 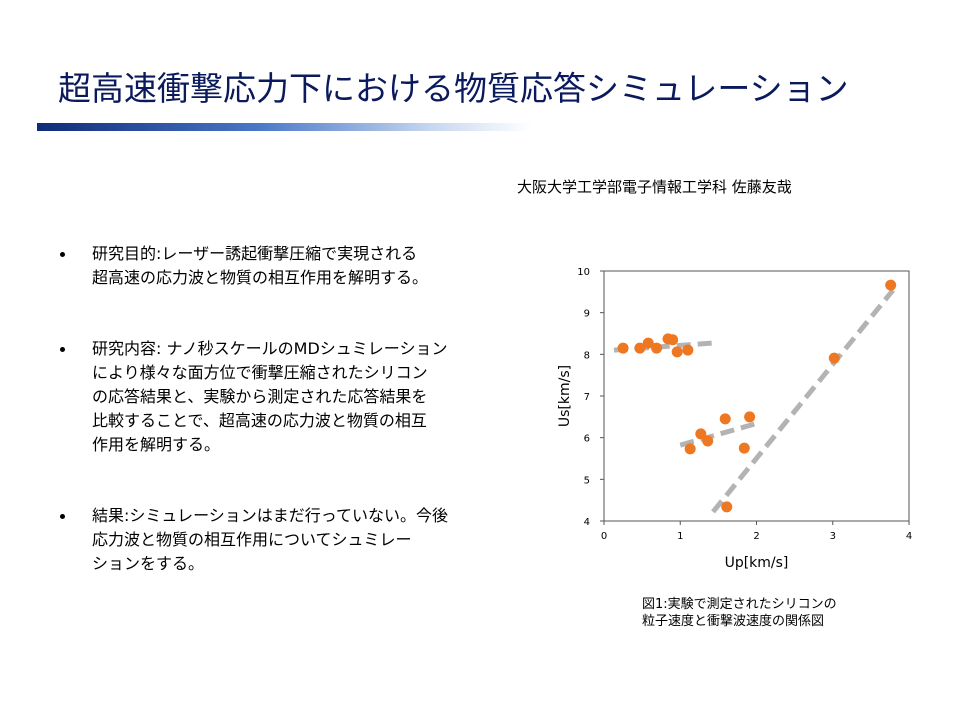 I want to click on bullet-line: 結果:シミュレーションはまだ行っていない。今後, so click(x=270, y=515).